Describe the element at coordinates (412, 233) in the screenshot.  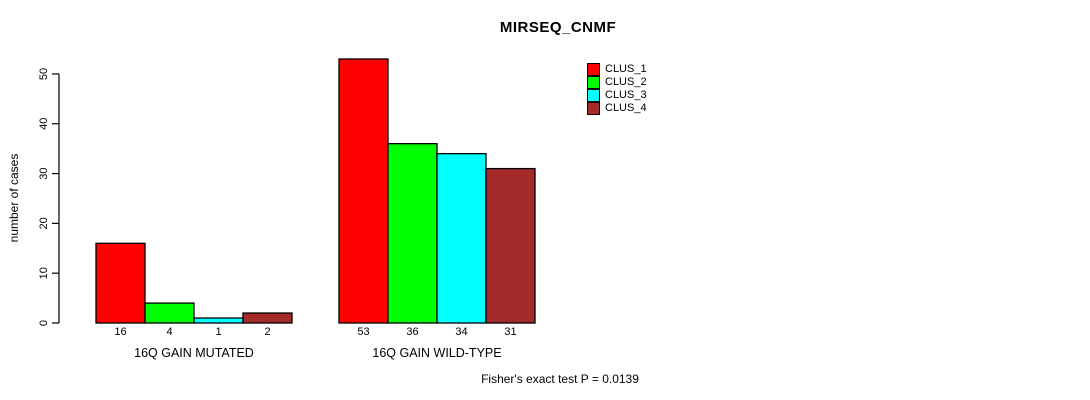
I see `bar-clus_2-wildtype` at that location.